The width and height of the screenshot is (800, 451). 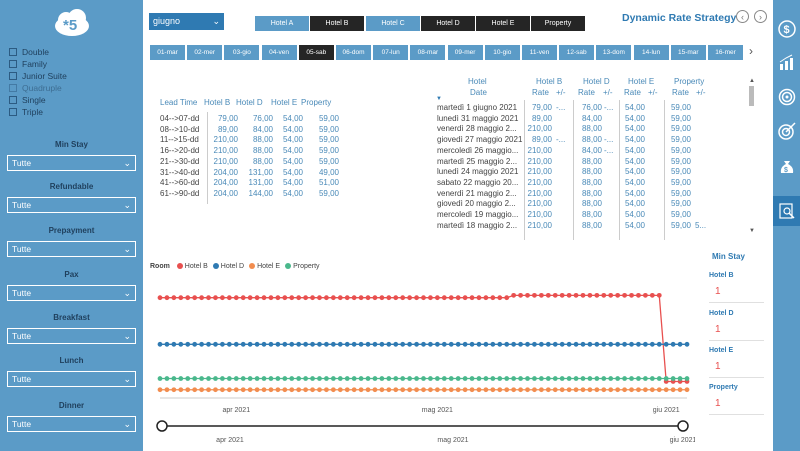 I want to click on date-range-slider: apr 2021 mag 2021 giu 2021, so click(x=422, y=433).